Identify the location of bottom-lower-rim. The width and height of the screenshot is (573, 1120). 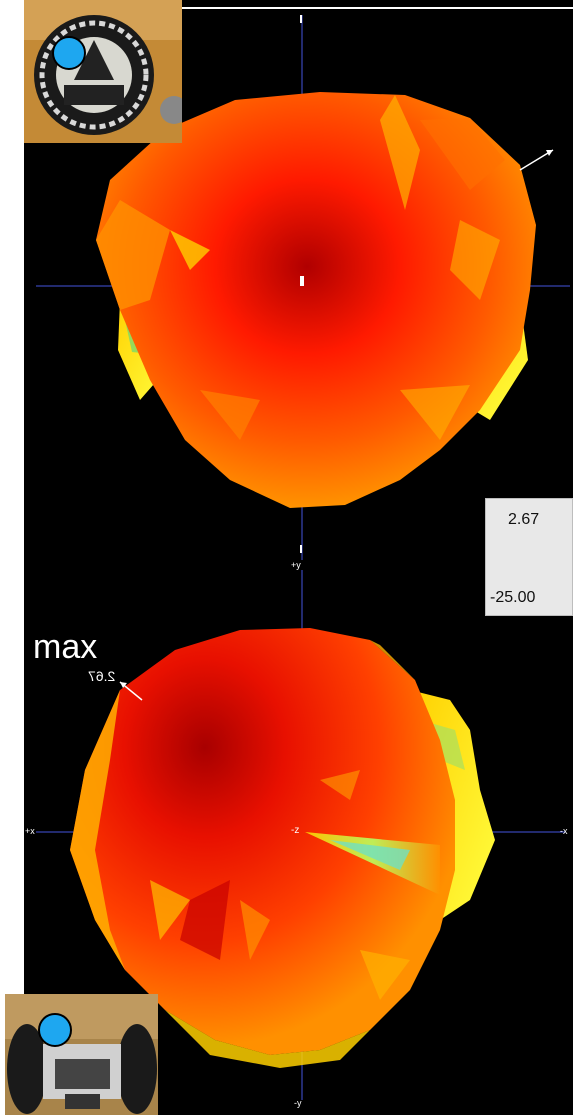
(267, 1039).